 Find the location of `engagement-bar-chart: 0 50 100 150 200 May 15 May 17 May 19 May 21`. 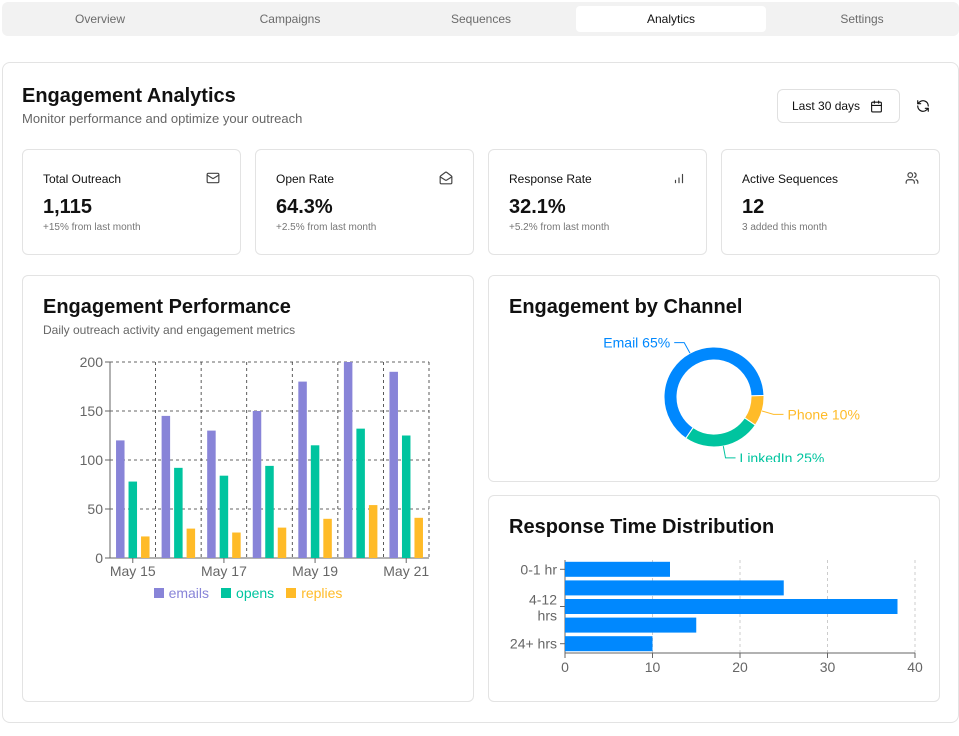

engagement-bar-chart: 0 50 100 150 200 May 15 May 17 May 19 May 21 is located at coordinates (255, 466).